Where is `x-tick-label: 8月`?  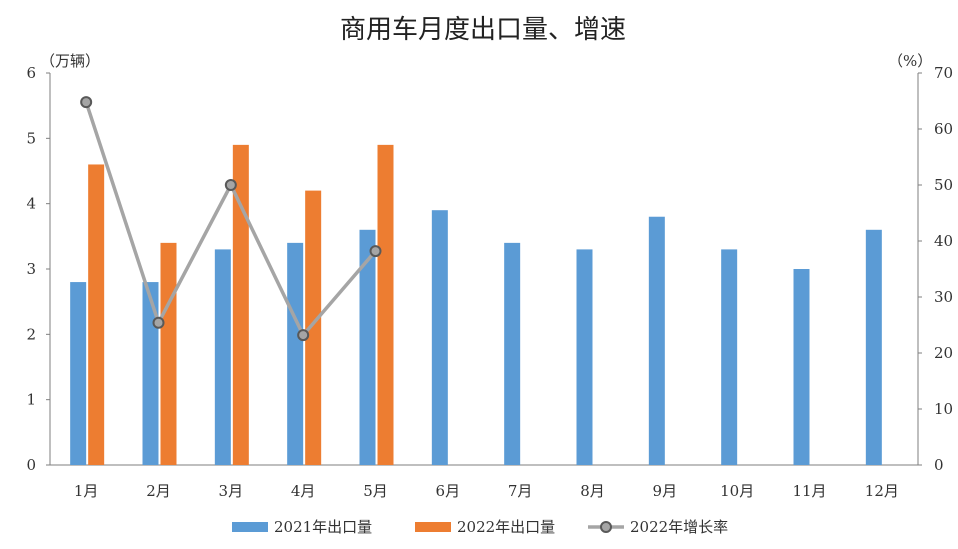
x-tick-label: 8月 is located at coordinates (592, 491).